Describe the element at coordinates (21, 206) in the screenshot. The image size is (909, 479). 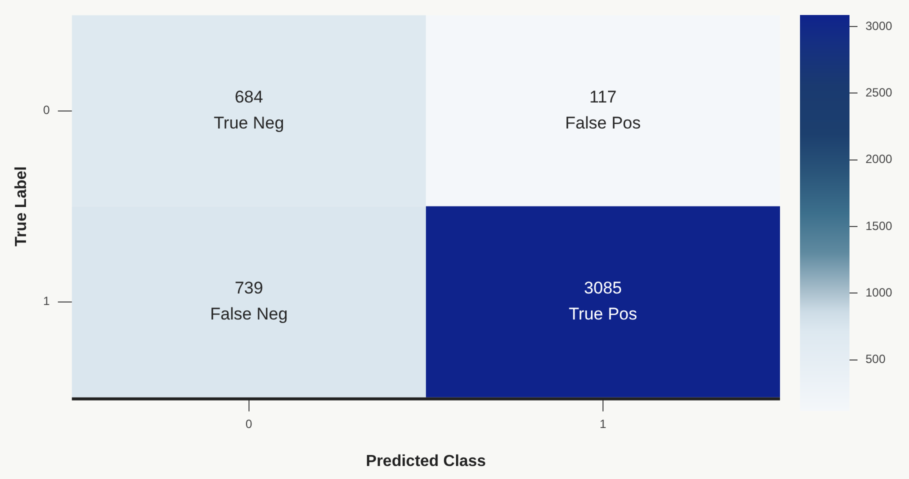
I see `y-axis-title: True Label` at that location.